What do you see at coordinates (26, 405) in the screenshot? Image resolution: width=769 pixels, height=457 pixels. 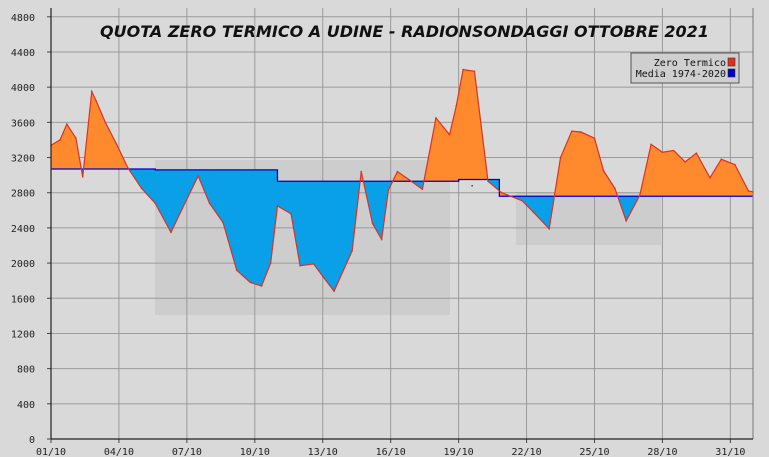 I see `y-tick-label: 400` at bounding box center [26, 405].